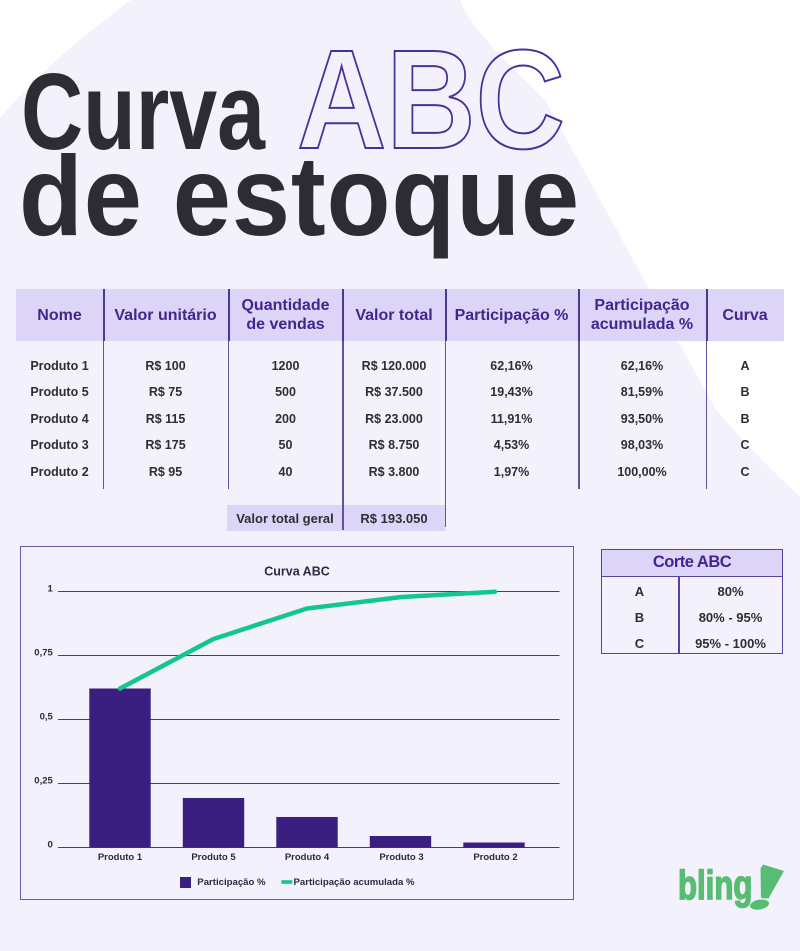 The image size is (800, 951). What do you see at coordinates (47, 717) in the screenshot?
I see `svg-text: 0,5` at bounding box center [47, 717].